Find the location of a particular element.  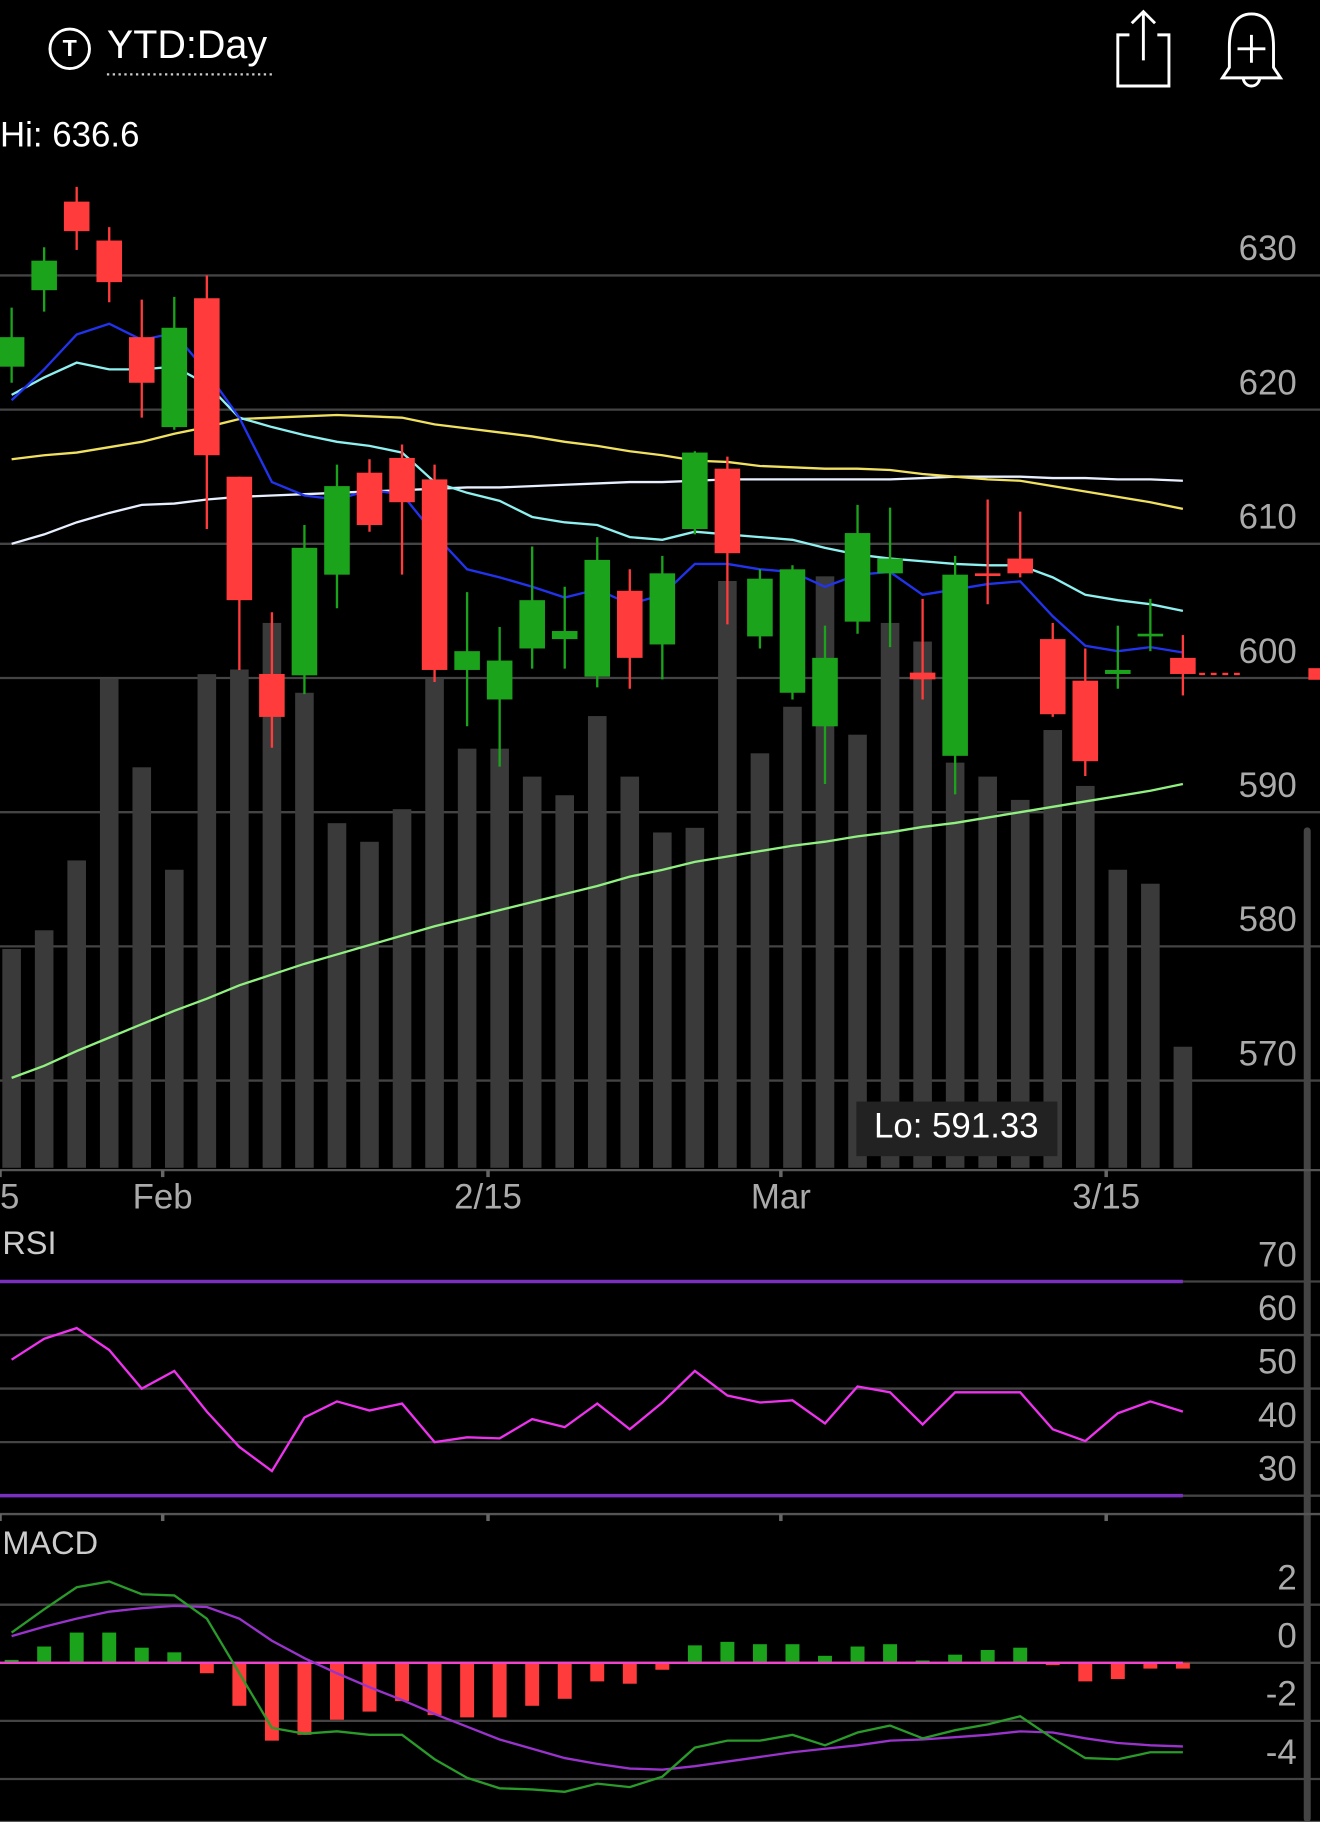

hi-label: Hi: 636.6 is located at coordinates (69, 134).